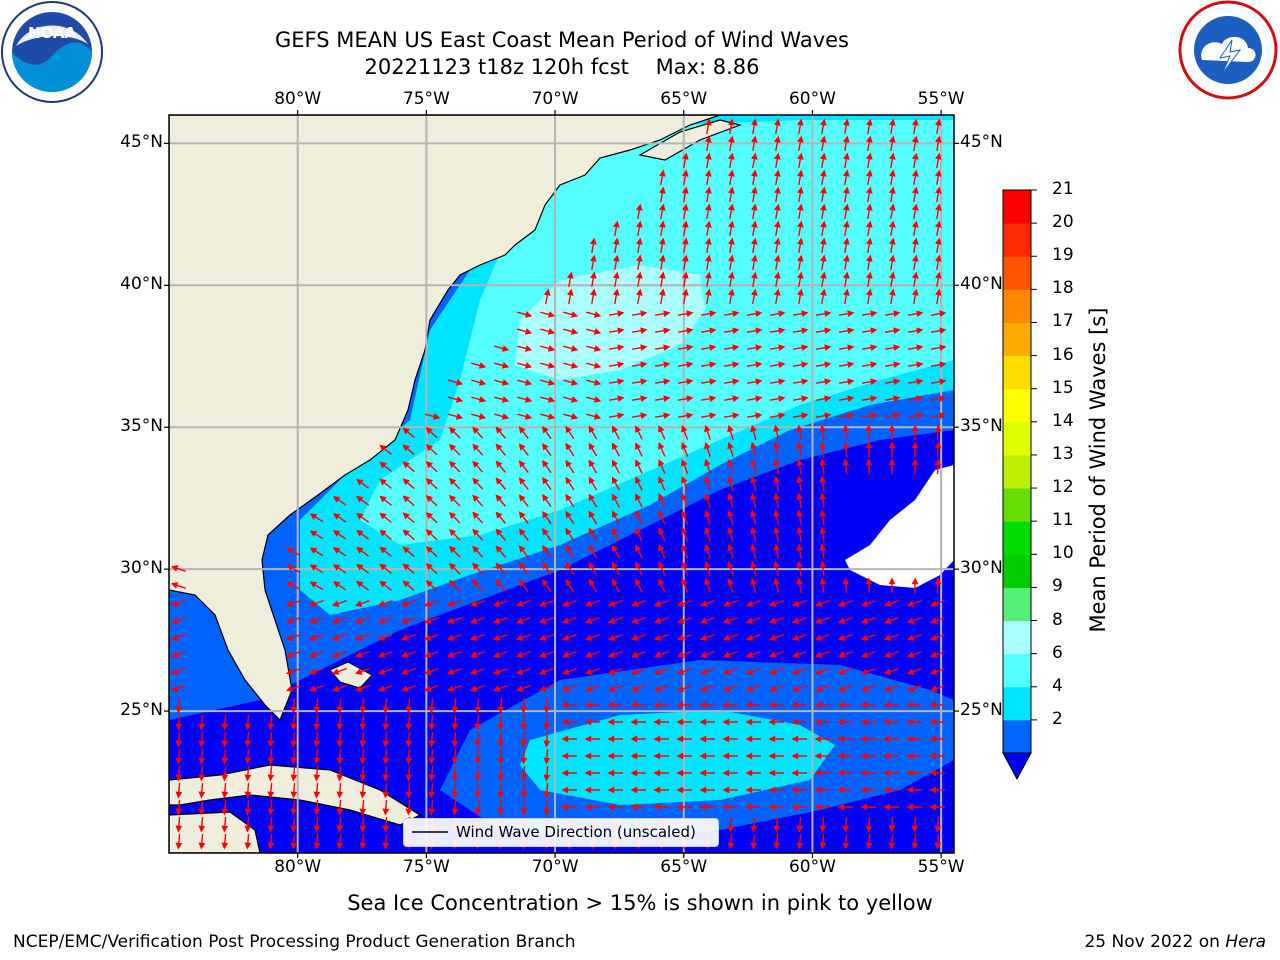  What do you see at coordinates (1063, 222) in the screenshot?
I see `colorbar-tick-label: 20` at bounding box center [1063, 222].